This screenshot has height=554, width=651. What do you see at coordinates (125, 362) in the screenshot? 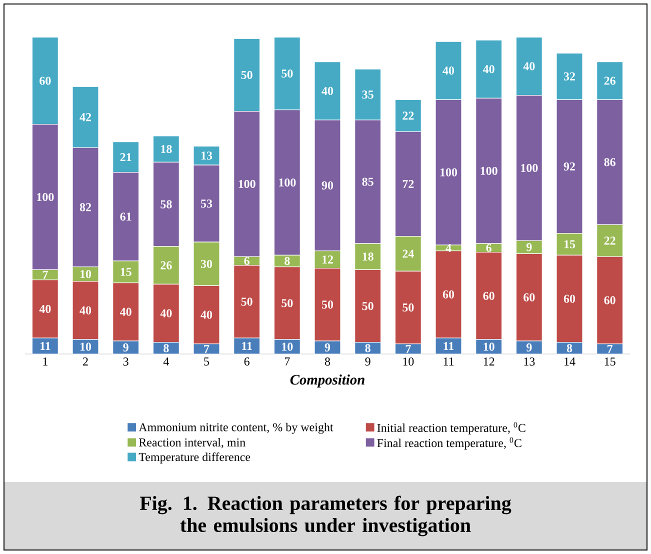
I see `x-tick-label: 3` at bounding box center [125, 362].